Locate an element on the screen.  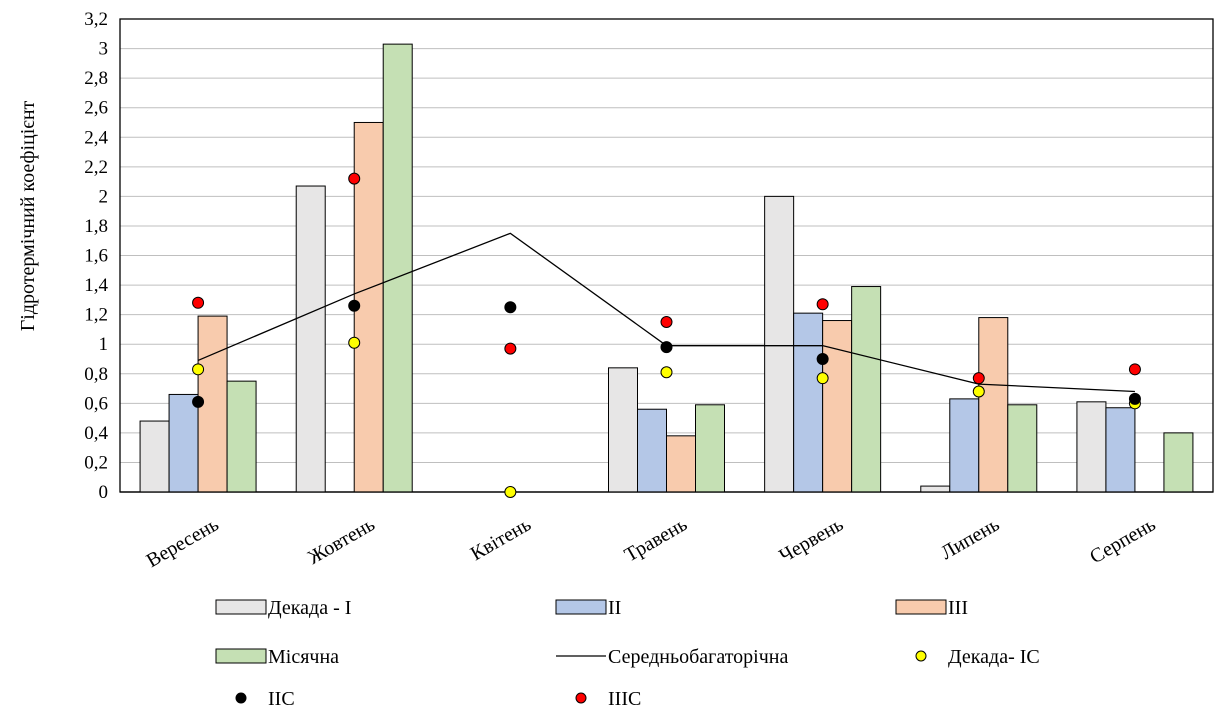
y-tick-label: 1,6 is located at coordinates (96, 256).